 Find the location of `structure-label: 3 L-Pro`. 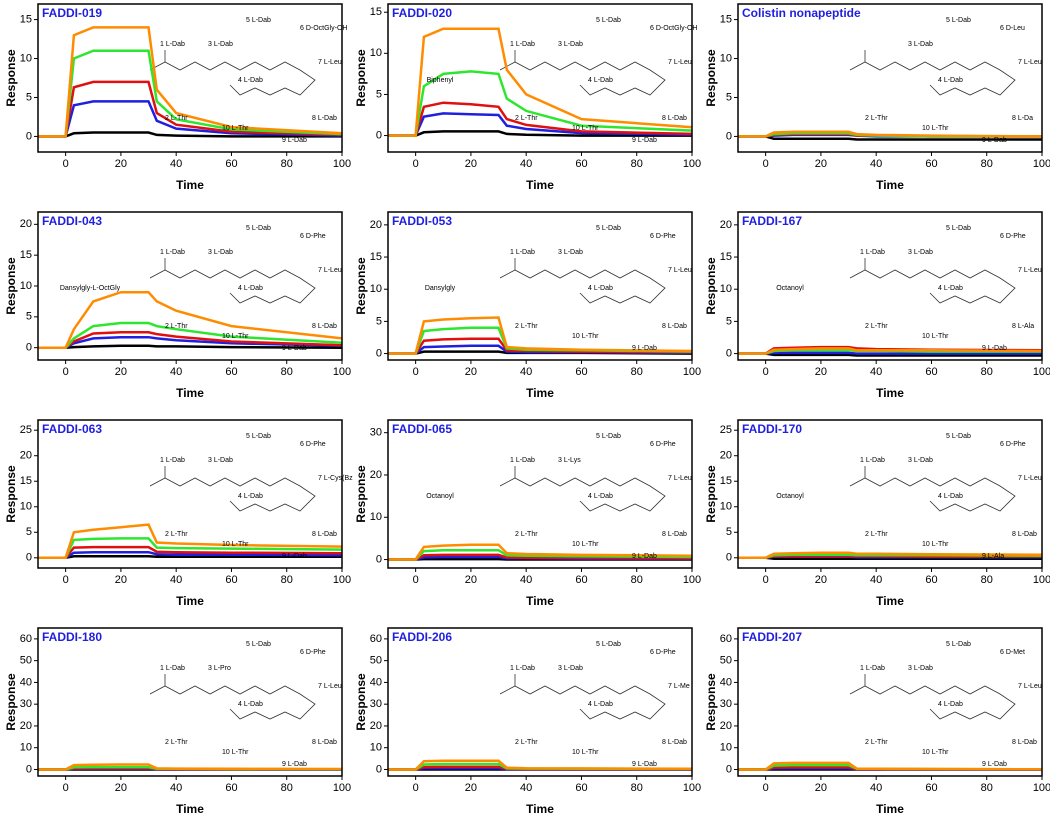

structure-label: 3 L-Pro is located at coordinates (219, 668).